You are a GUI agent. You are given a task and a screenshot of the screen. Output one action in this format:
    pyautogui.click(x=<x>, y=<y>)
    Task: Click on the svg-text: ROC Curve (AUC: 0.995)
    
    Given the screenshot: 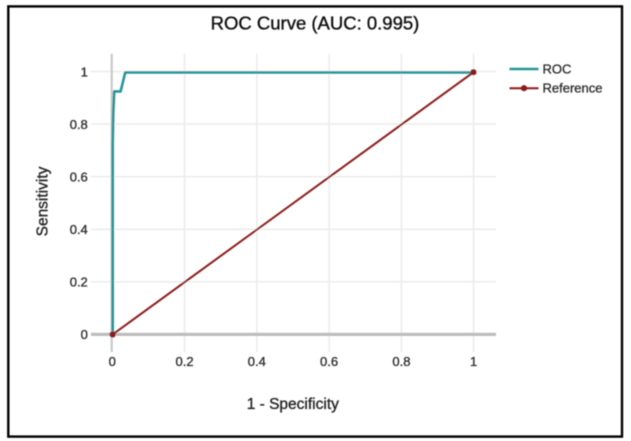 What is the action you would take?
    pyautogui.click(x=315, y=23)
    